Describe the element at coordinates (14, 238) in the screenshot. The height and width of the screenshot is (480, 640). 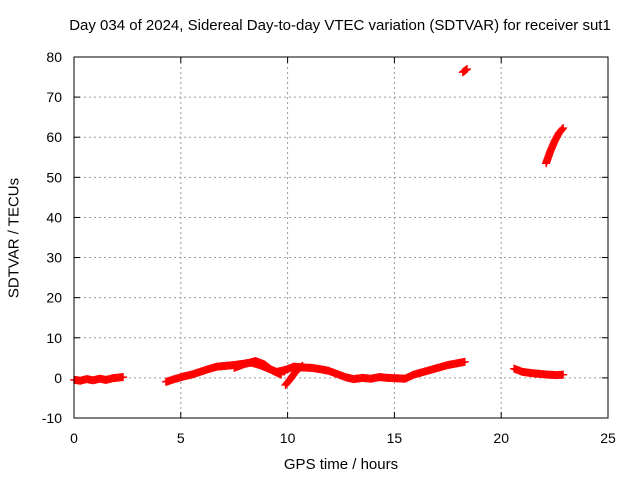
I see `y-axis-label: SDTVAR / TECUs` at that location.